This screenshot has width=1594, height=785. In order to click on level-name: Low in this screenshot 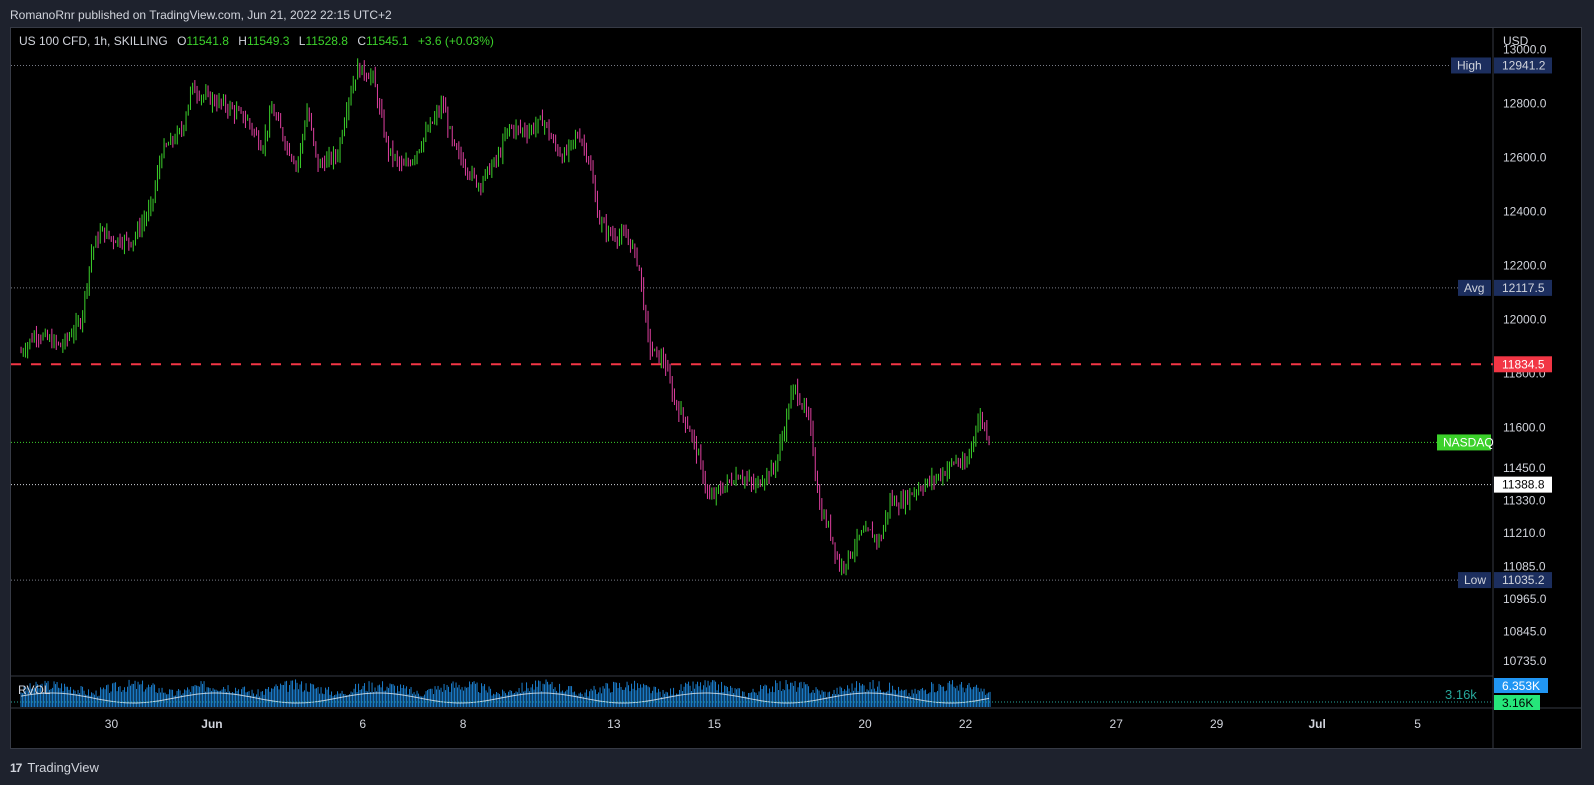, I will do `click(1475, 580)`.